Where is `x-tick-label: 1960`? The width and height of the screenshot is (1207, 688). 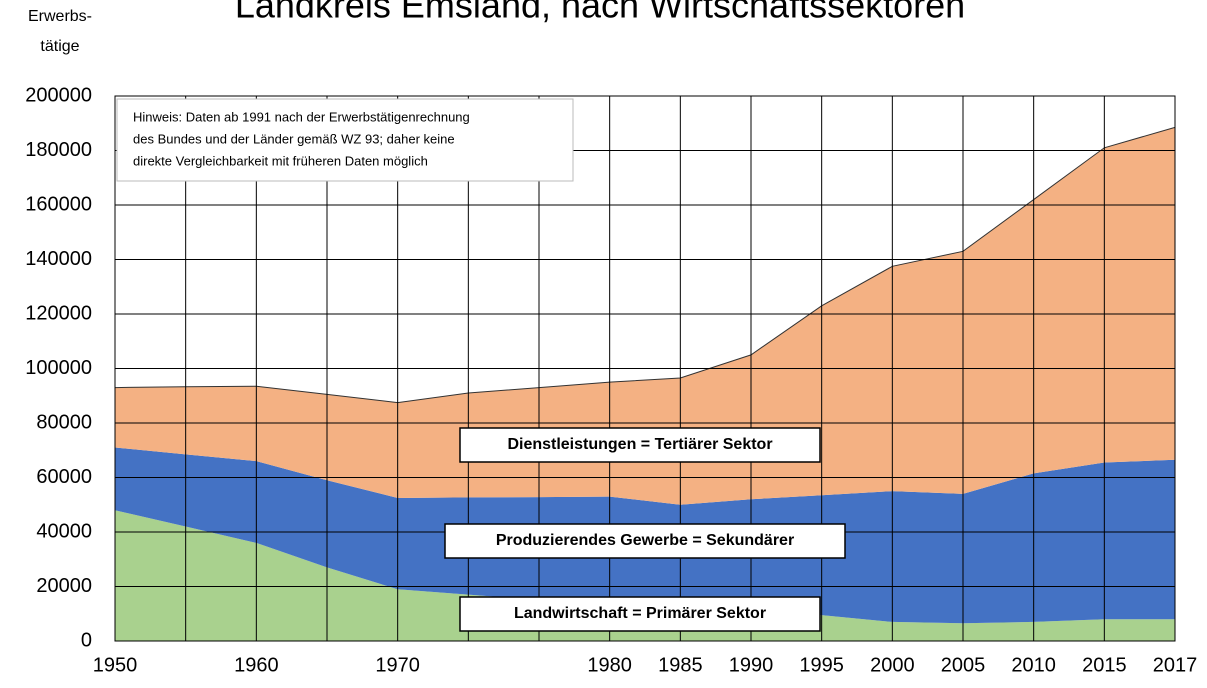
x-tick-label: 1960 is located at coordinates (256, 665).